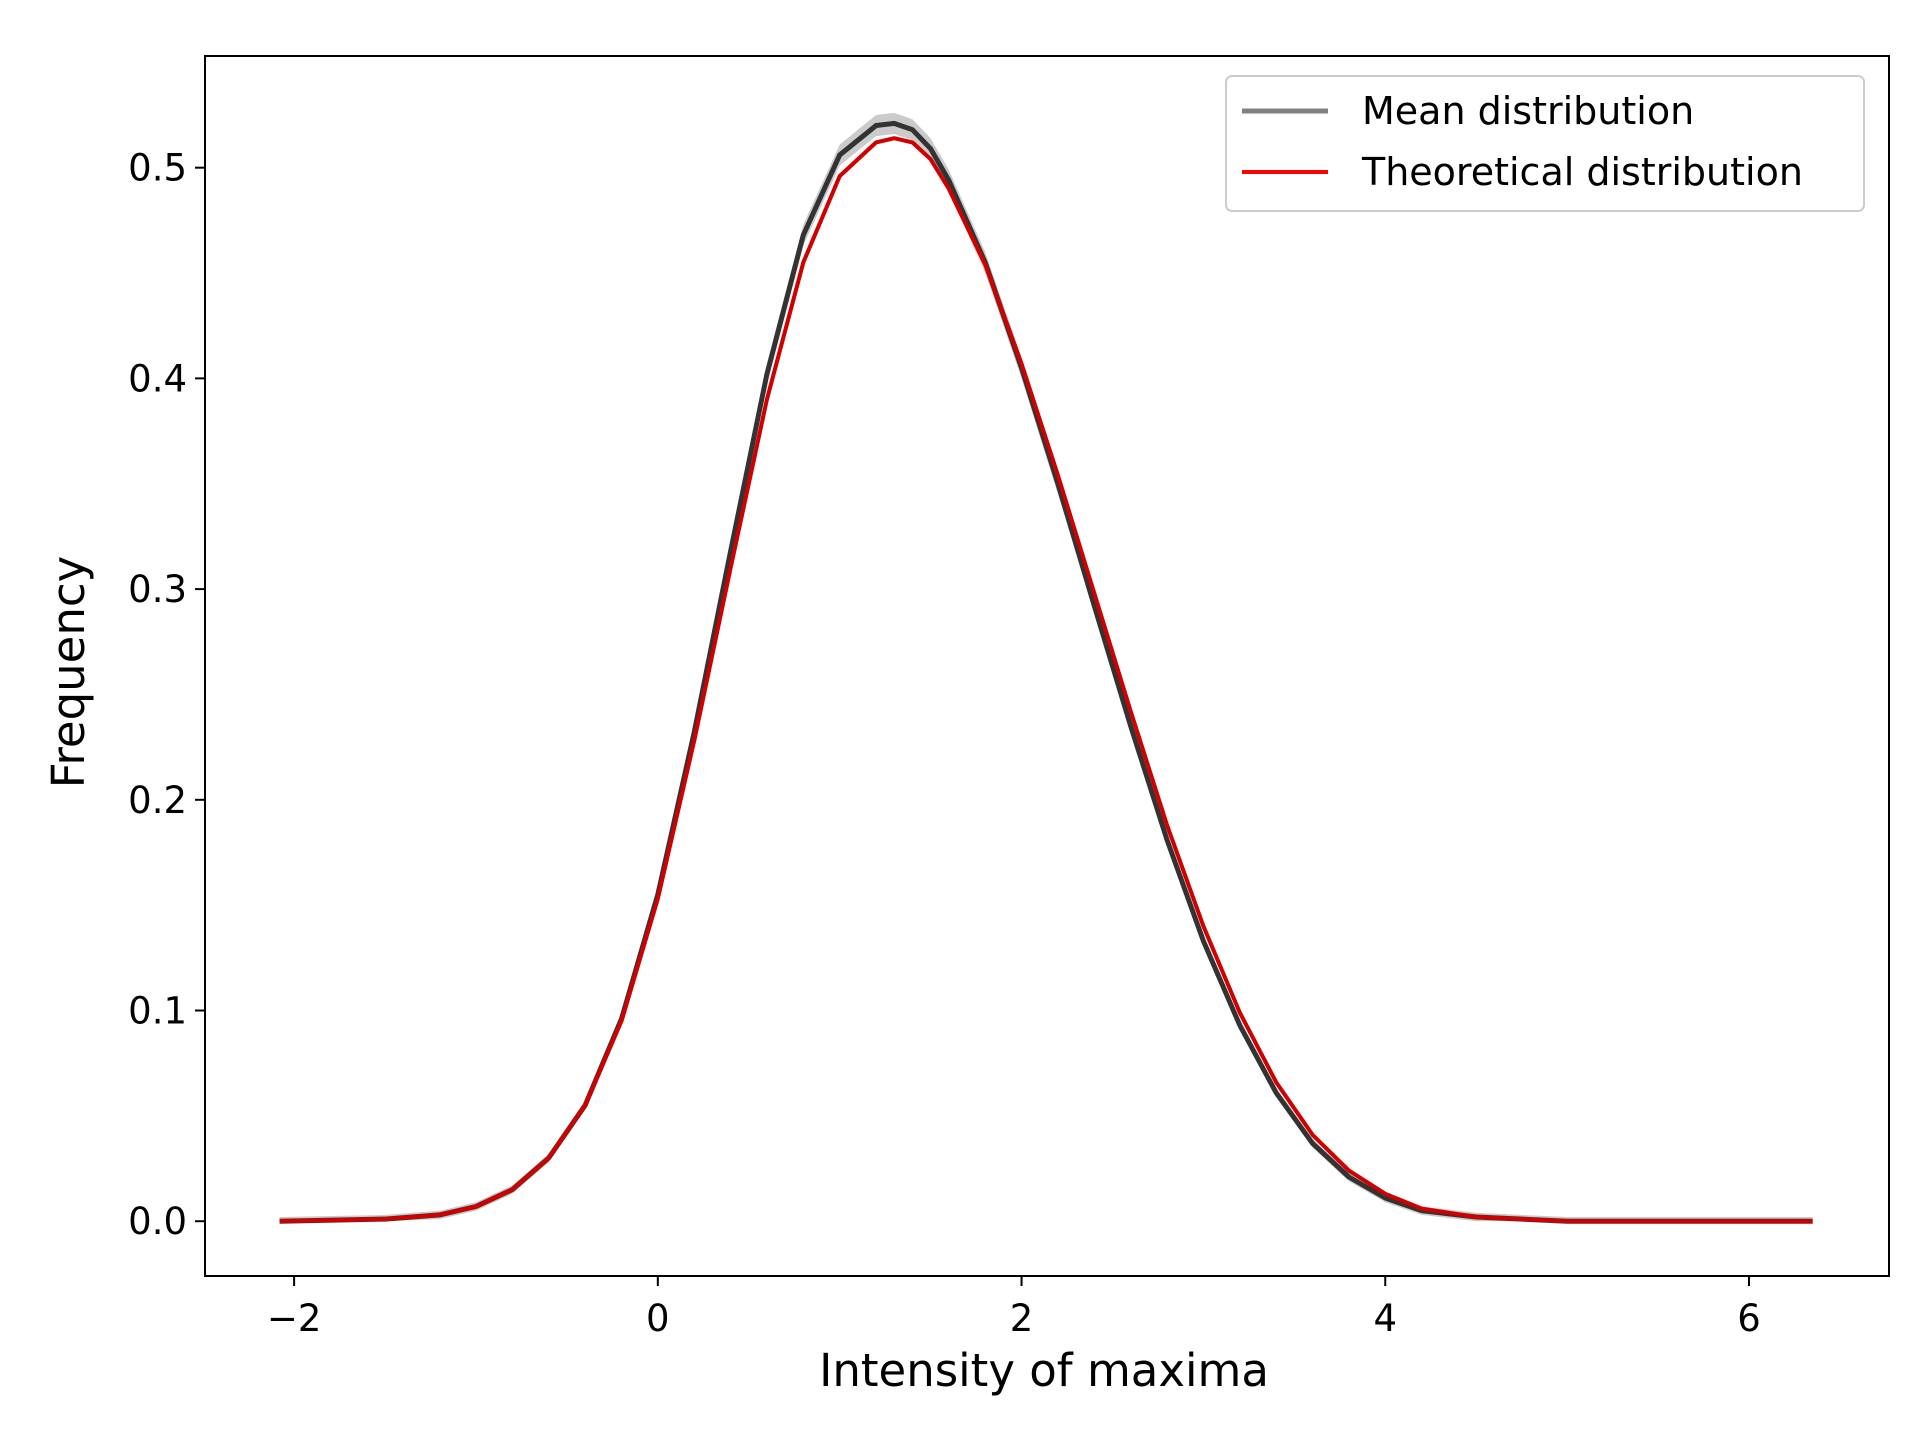  Describe the element at coordinates (157, 1011) in the screenshot. I see `y-tick-label: 0.1` at that location.